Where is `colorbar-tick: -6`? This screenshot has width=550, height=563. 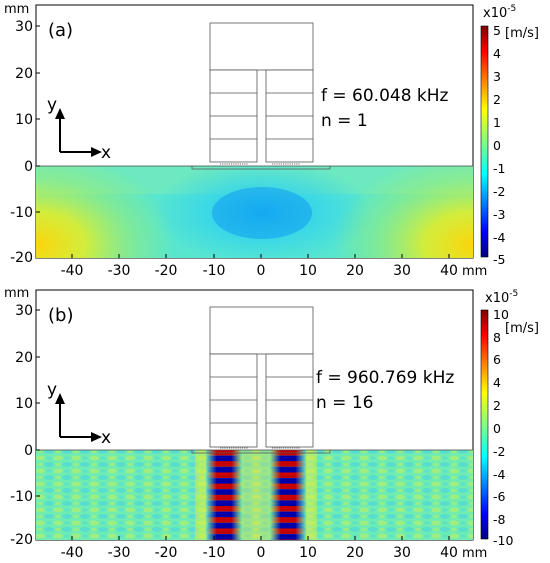
colorbar-tick: -6 is located at coordinates (499, 496).